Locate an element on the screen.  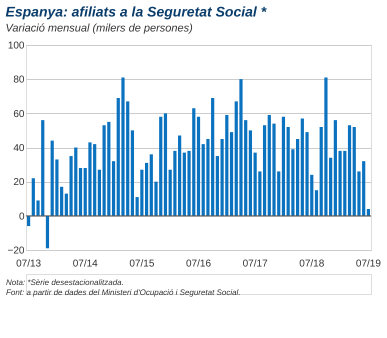
x-tick-label: 07/17 is located at coordinates (255, 264).